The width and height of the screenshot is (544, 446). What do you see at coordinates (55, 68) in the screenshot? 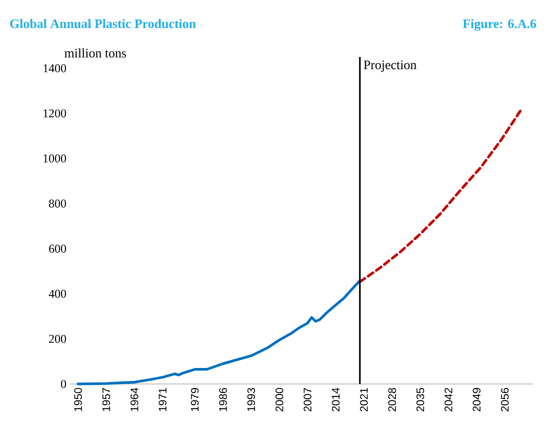
I see `y-tick-label: 1400` at bounding box center [55, 68].